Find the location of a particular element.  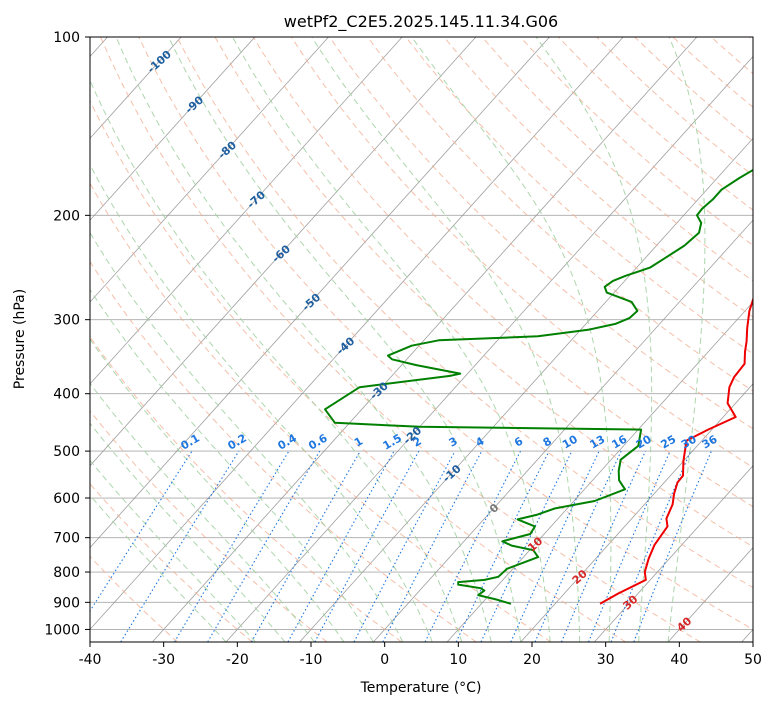

y-tick-label: 700 is located at coordinates (66, 539).